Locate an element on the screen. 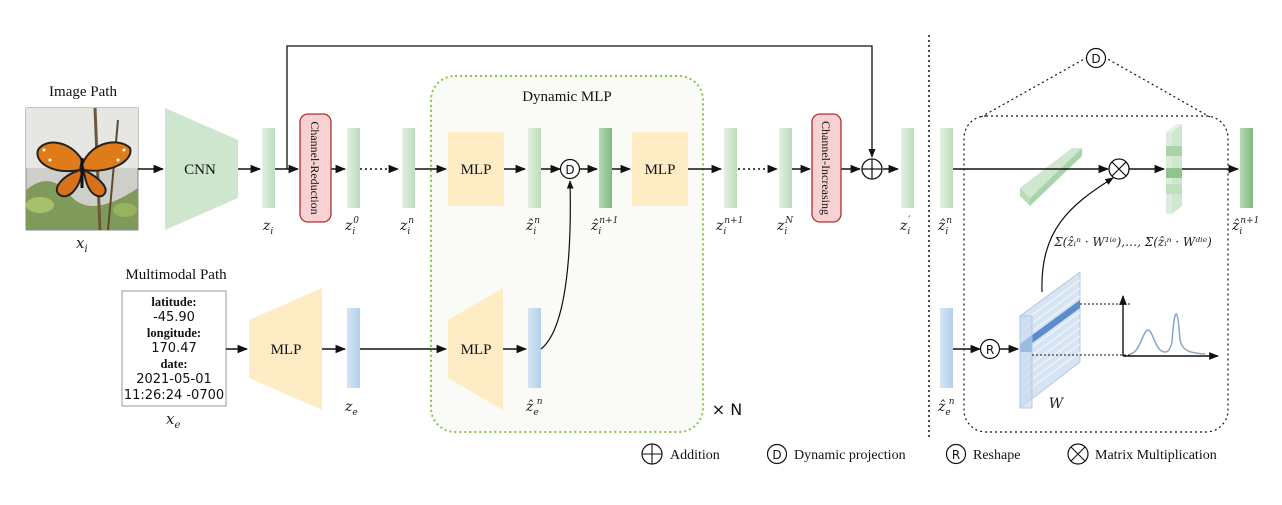 Image resolution: width=1282 pixels, height=505 pixels. legend-addition: Addition is located at coordinates (680, 454).